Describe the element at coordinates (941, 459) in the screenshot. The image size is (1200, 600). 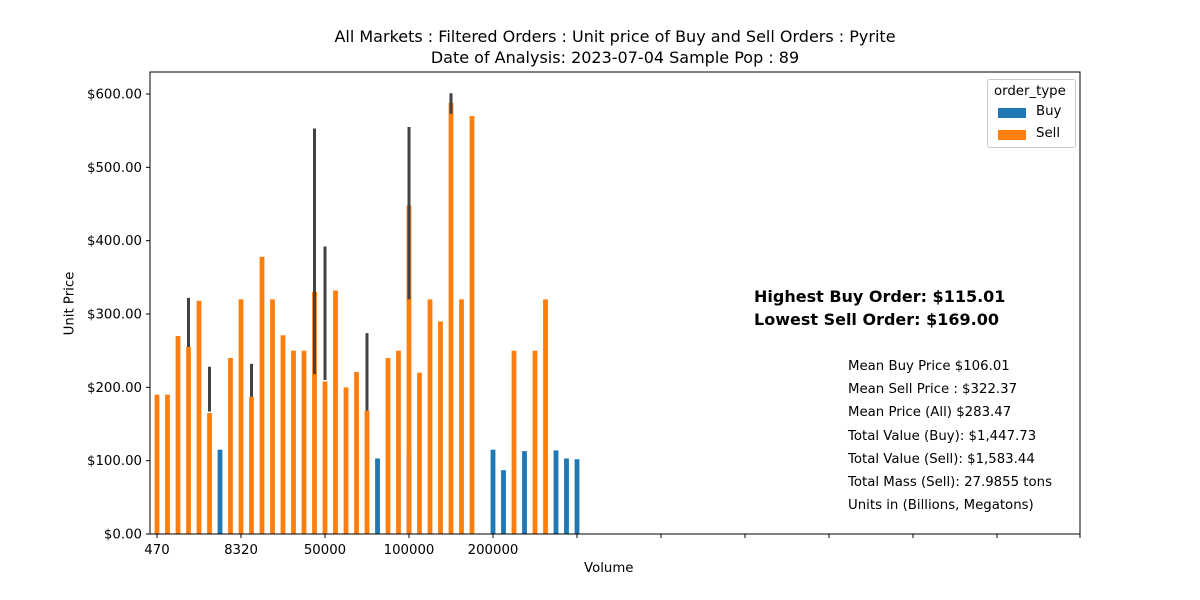
I see `total-value-sell-text: Total Value (Sell): $1,583.44` at that location.